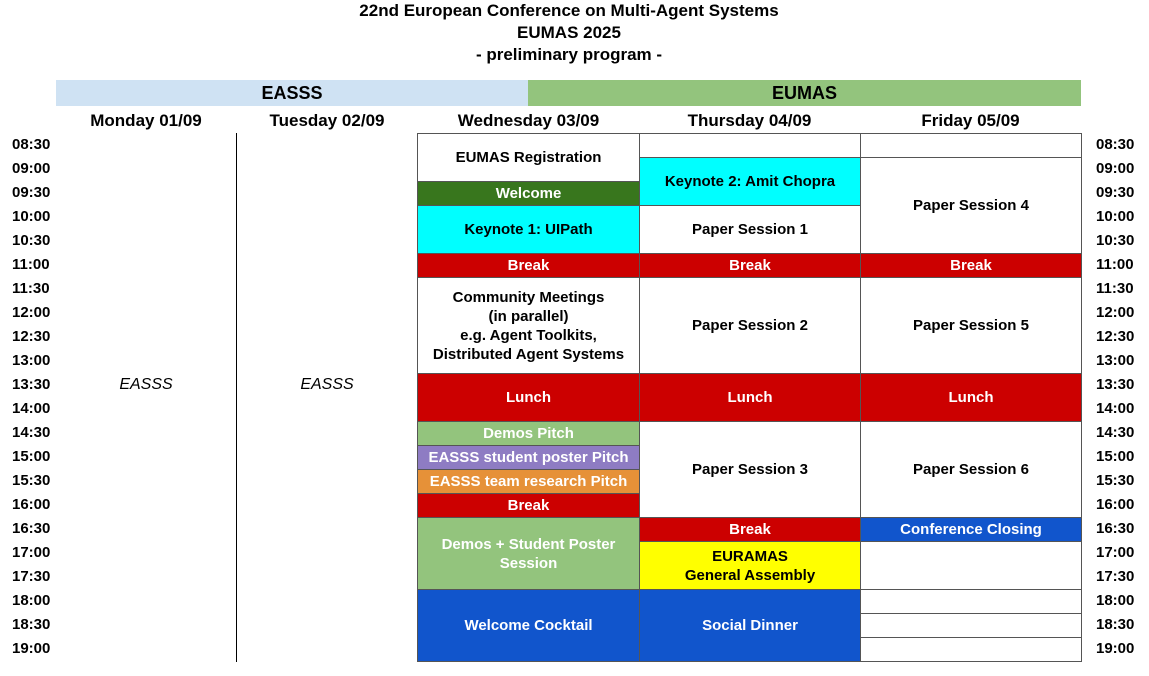 Image resolution: width=1149 pixels, height=676 pixels. What do you see at coordinates (1115, 192) in the screenshot?
I see `time-label-right: 09:30` at bounding box center [1115, 192].